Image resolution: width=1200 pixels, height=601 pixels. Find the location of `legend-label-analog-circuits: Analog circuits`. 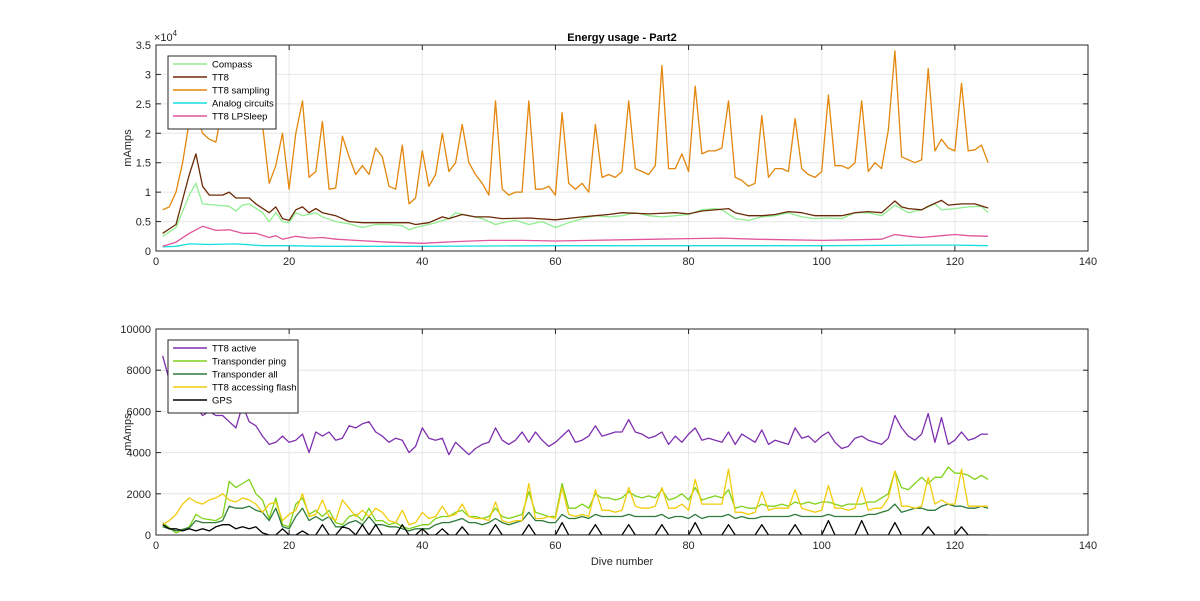

legend-label-analog-circuits: Analog circuits is located at coordinates (243, 104).